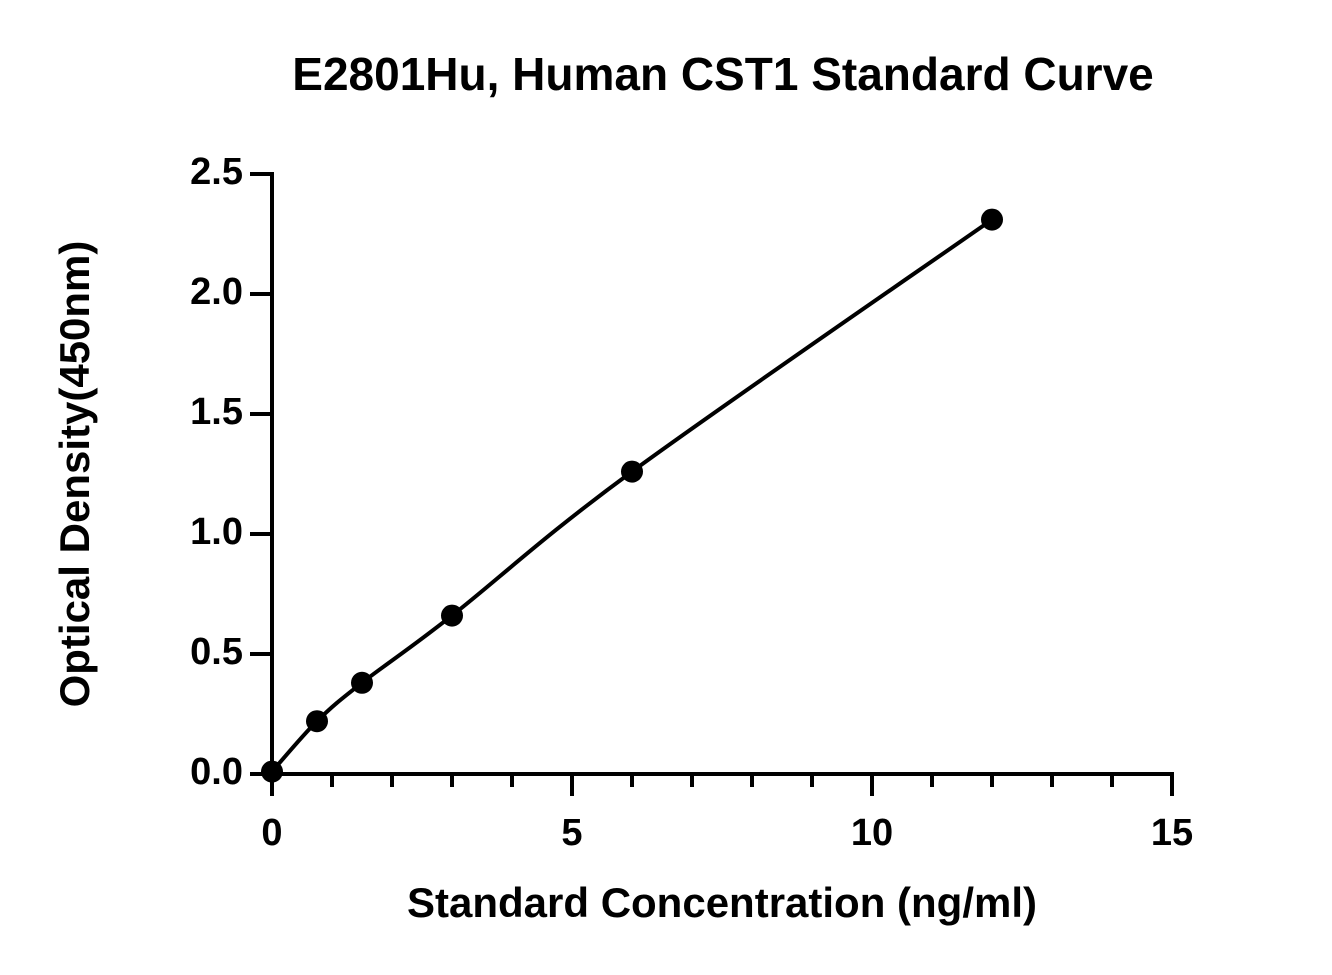  What do you see at coordinates (722, 902) in the screenshot?
I see `x-axis-label: Standard Concentration (ng/ml)` at bounding box center [722, 902].